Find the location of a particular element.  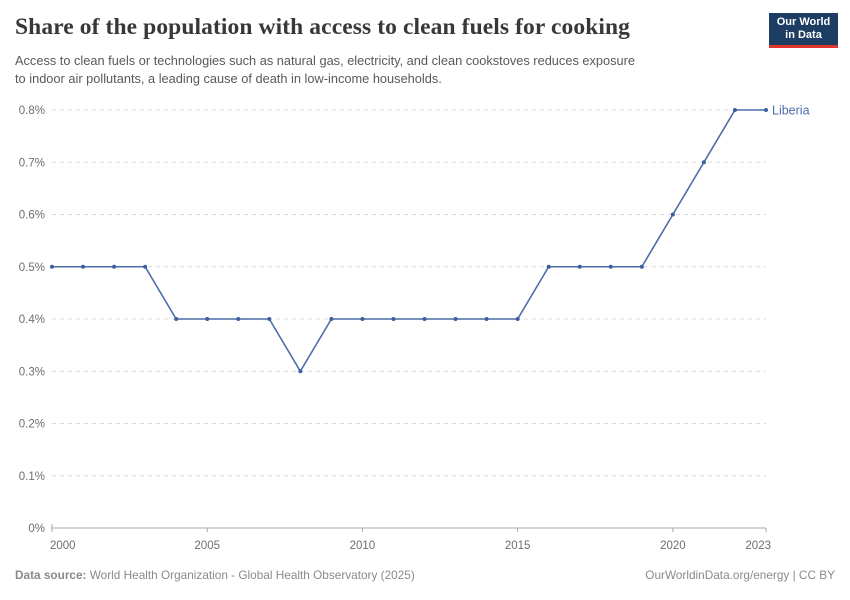

series-label: Liberia is located at coordinates (791, 111).